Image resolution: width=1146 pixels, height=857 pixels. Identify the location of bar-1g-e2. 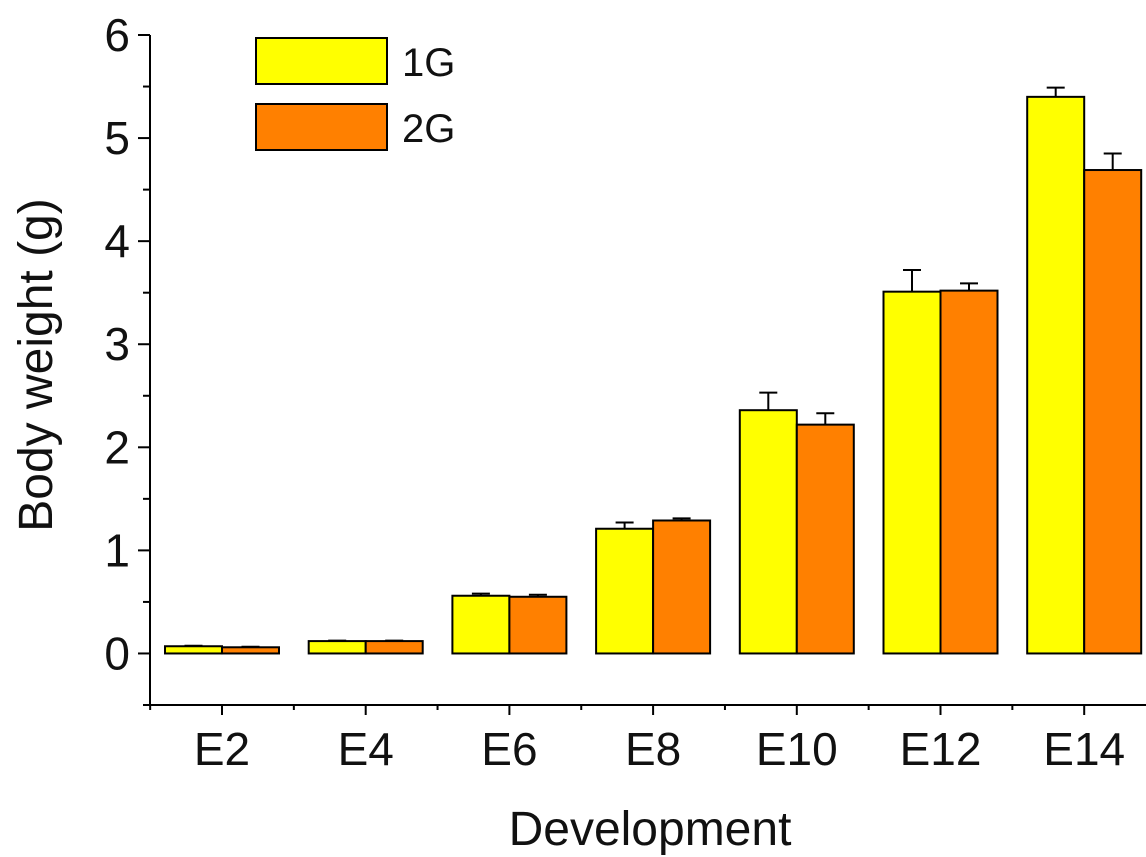
(193, 650).